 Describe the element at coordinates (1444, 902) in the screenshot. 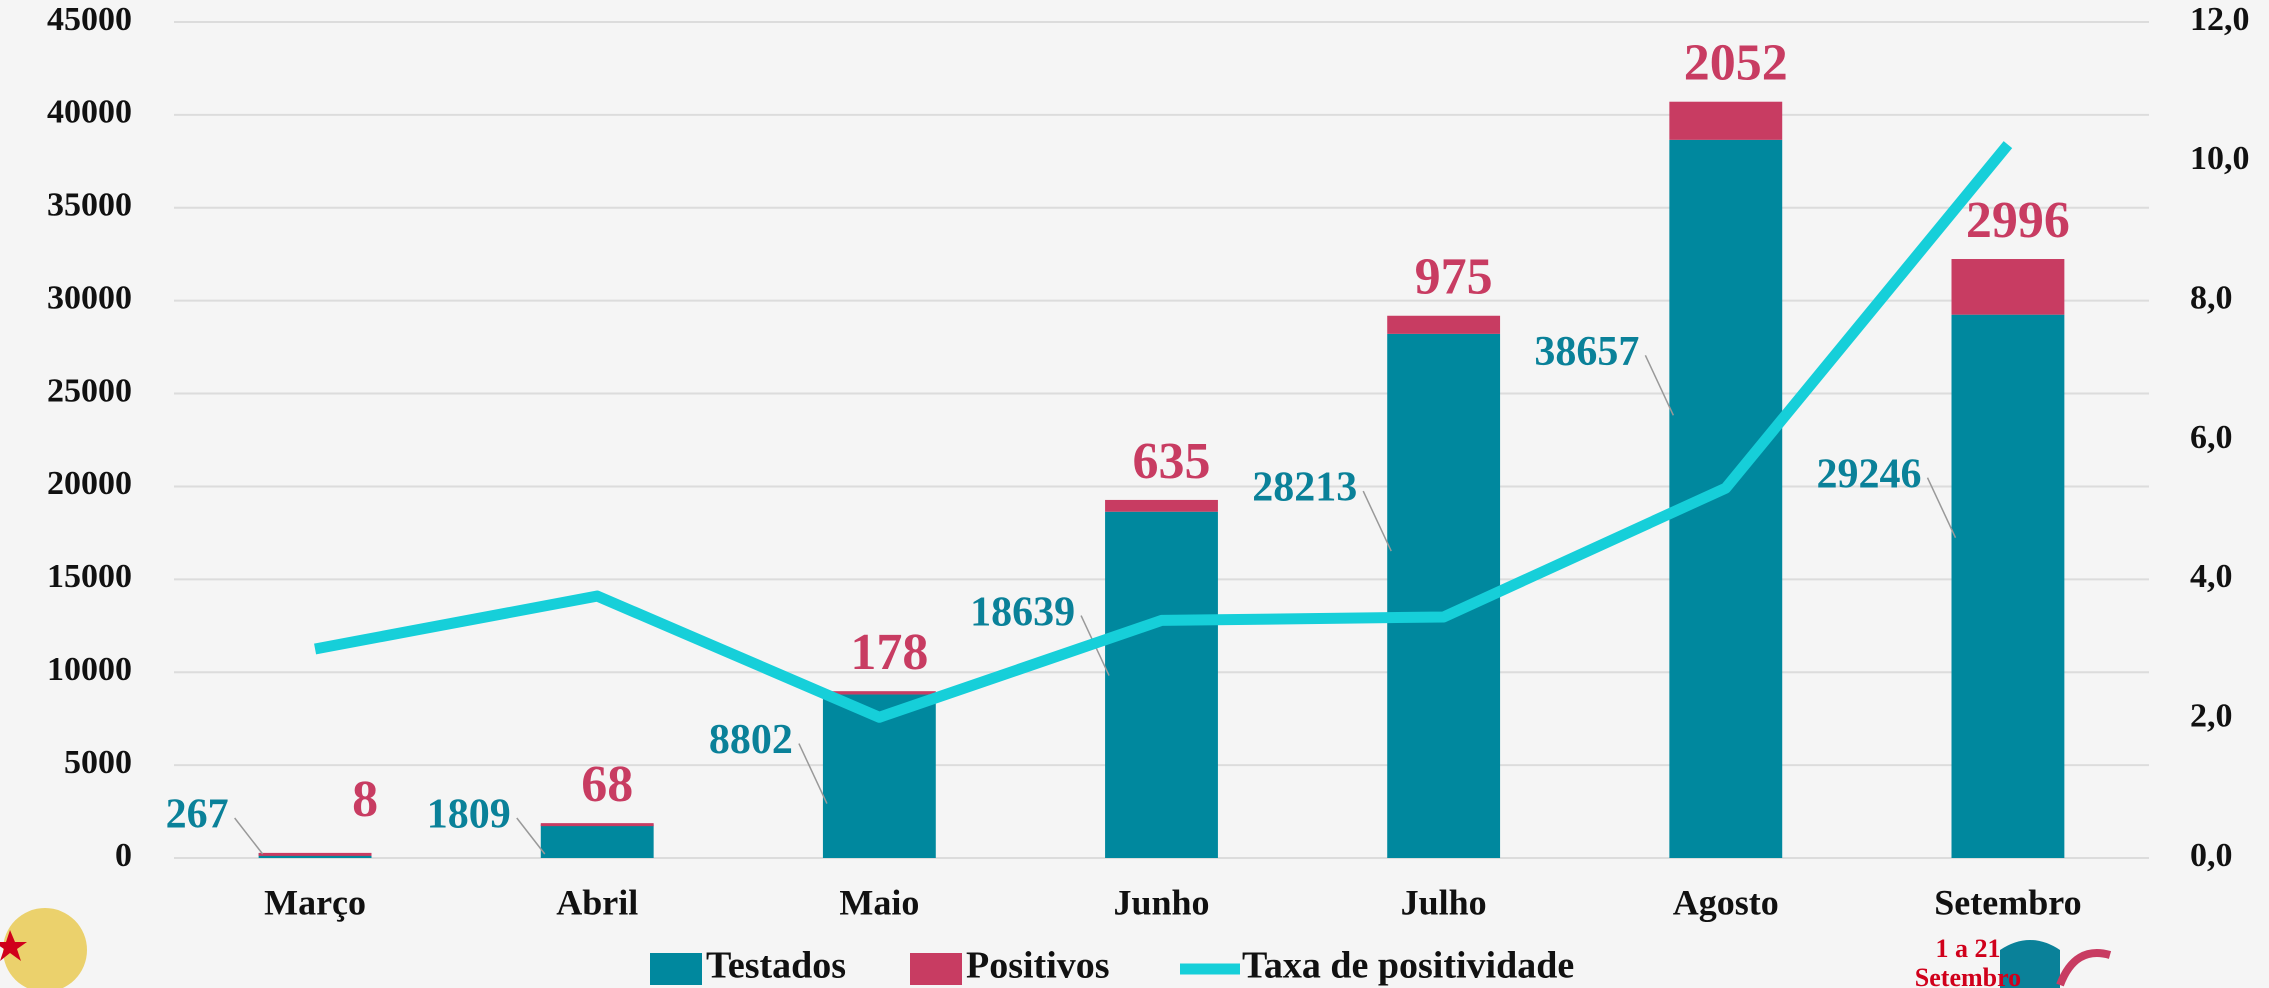

I see `x-tick-label: Julho` at that location.